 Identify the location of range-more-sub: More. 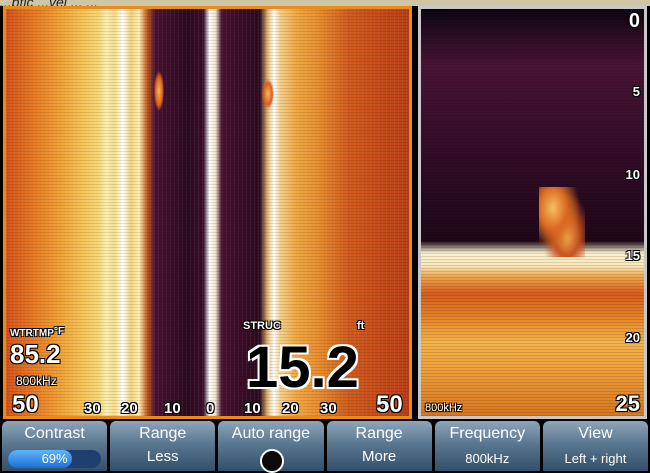
(379, 456).